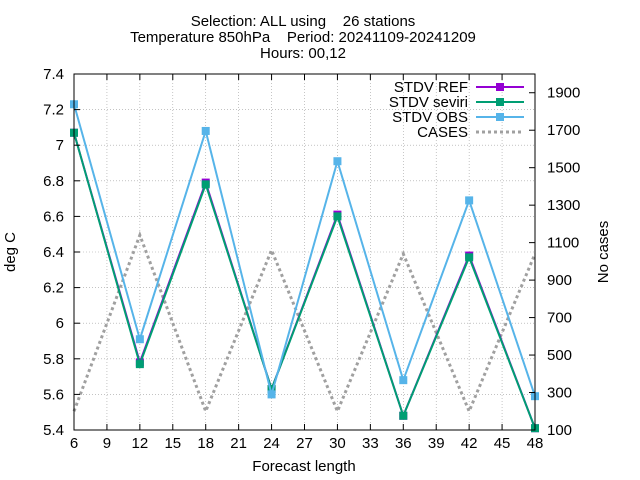  Describe the element at coordinates (563, 93) in the screenshot. I see `y2-tick-label: 1900` at that location.